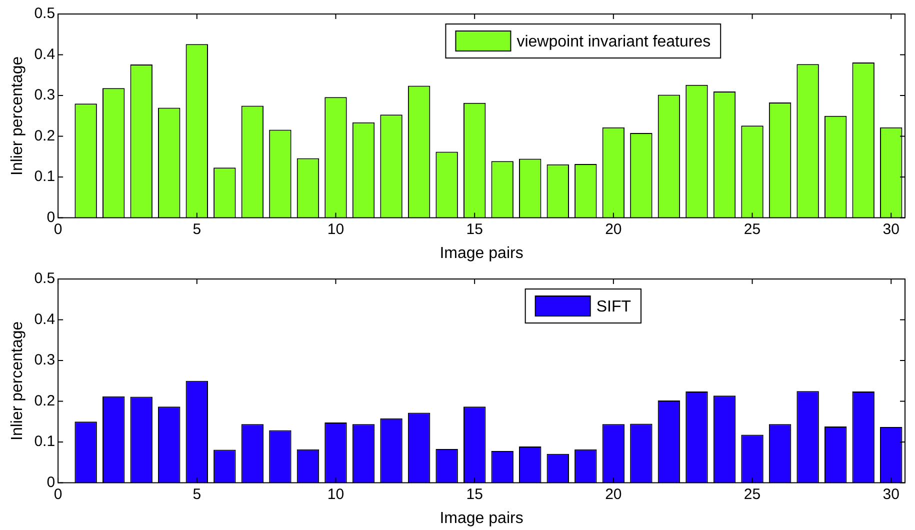 The width and height of the screenshot is (915, 530). I want to click on legend-label: SIFT, so click(614, 307).